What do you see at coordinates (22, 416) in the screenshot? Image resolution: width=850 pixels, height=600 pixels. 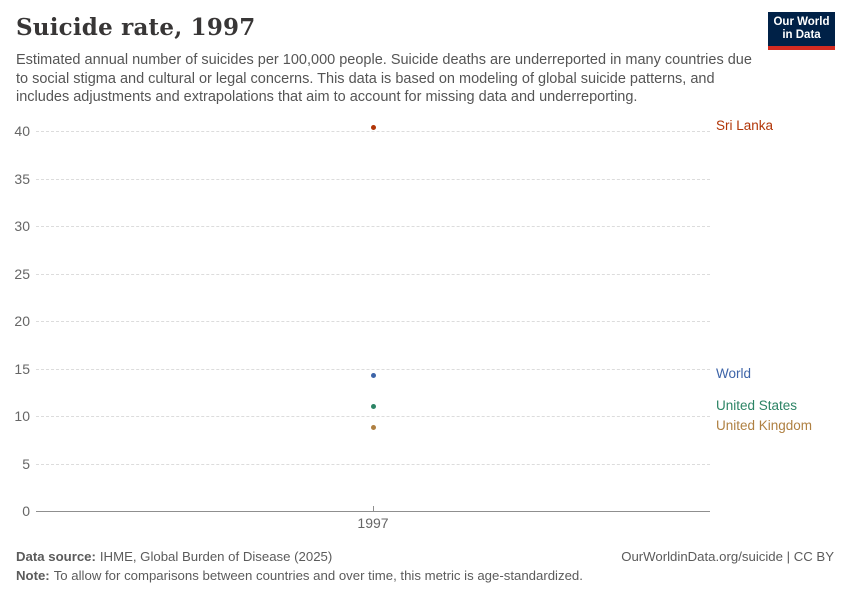 I see `y-tick-label-10: 10` at bounding box center [22, 416].